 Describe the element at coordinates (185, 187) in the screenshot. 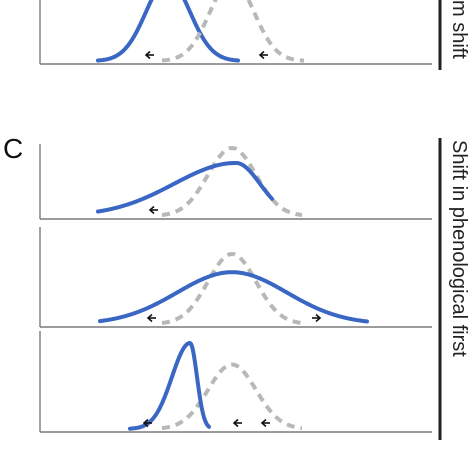

I see `panel-1-solid-curve` at that location.